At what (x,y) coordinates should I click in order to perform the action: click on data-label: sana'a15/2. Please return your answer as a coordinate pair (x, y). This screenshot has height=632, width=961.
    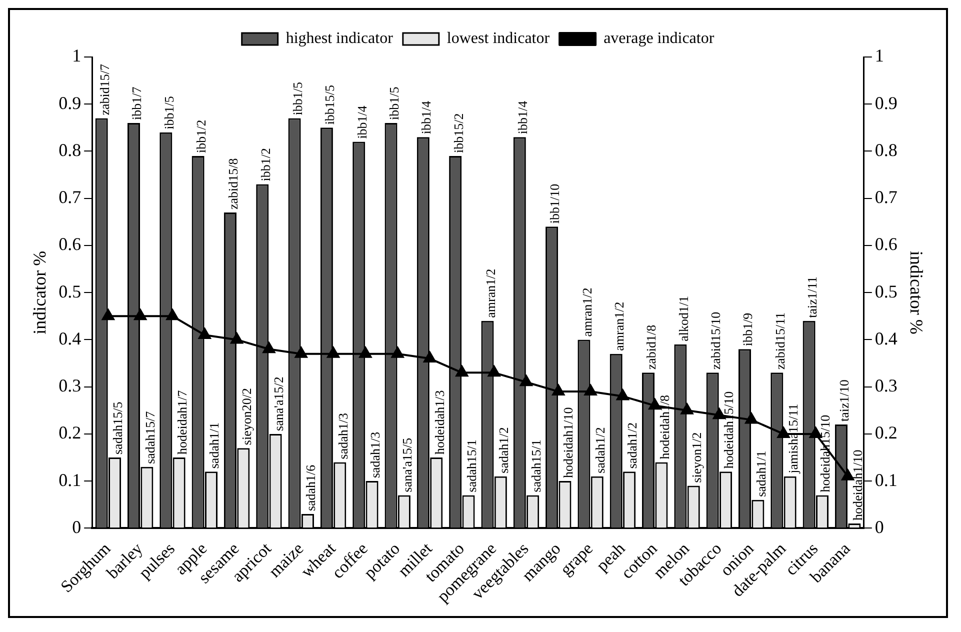
    Looking at the image, I should click on (278, 403).